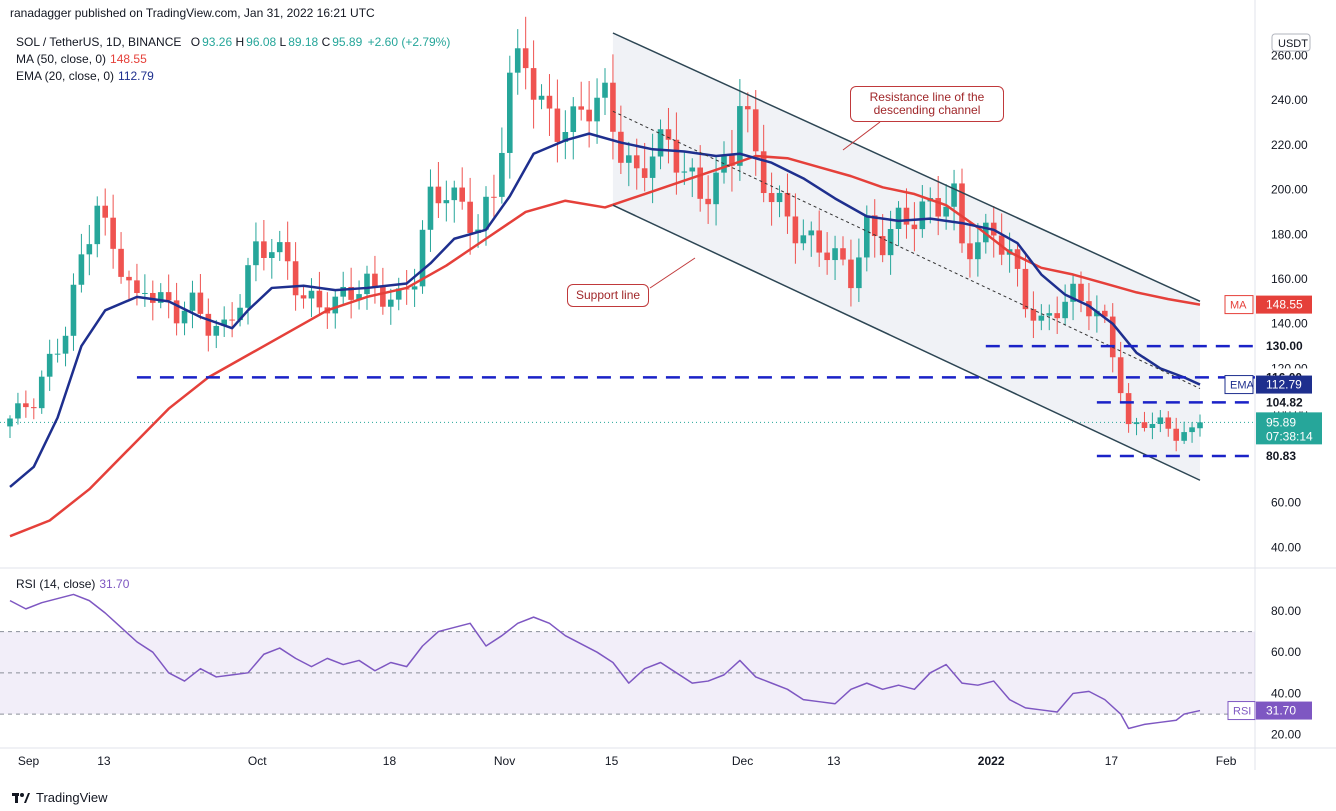  Describe the element at coordinates (81, 59) in the screenshot. I see `ma-legend: MA (50, close, 0) 148.55` at that location.